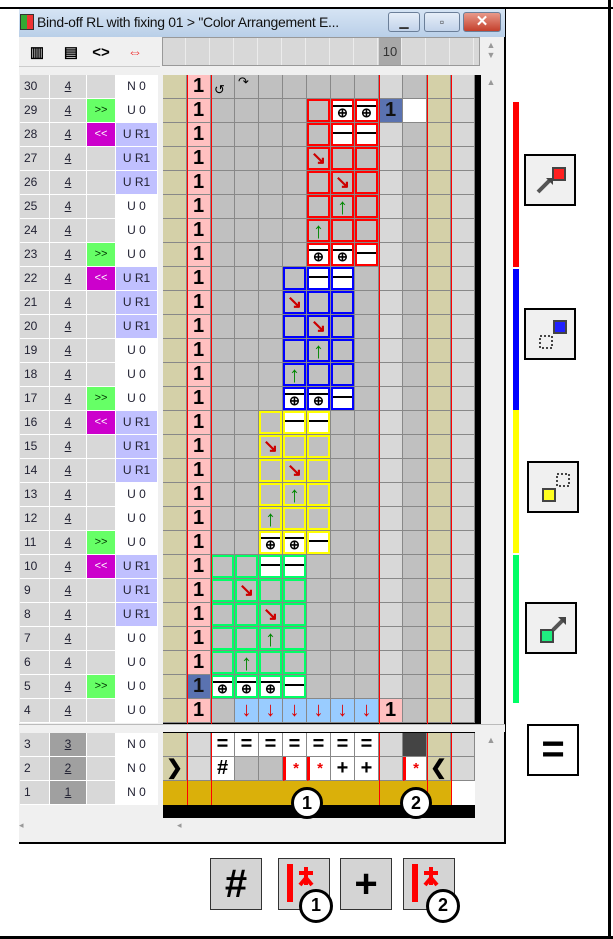 The image size is (613, 939). I want to click on row-repeat-value: 1, so click(68, 793).